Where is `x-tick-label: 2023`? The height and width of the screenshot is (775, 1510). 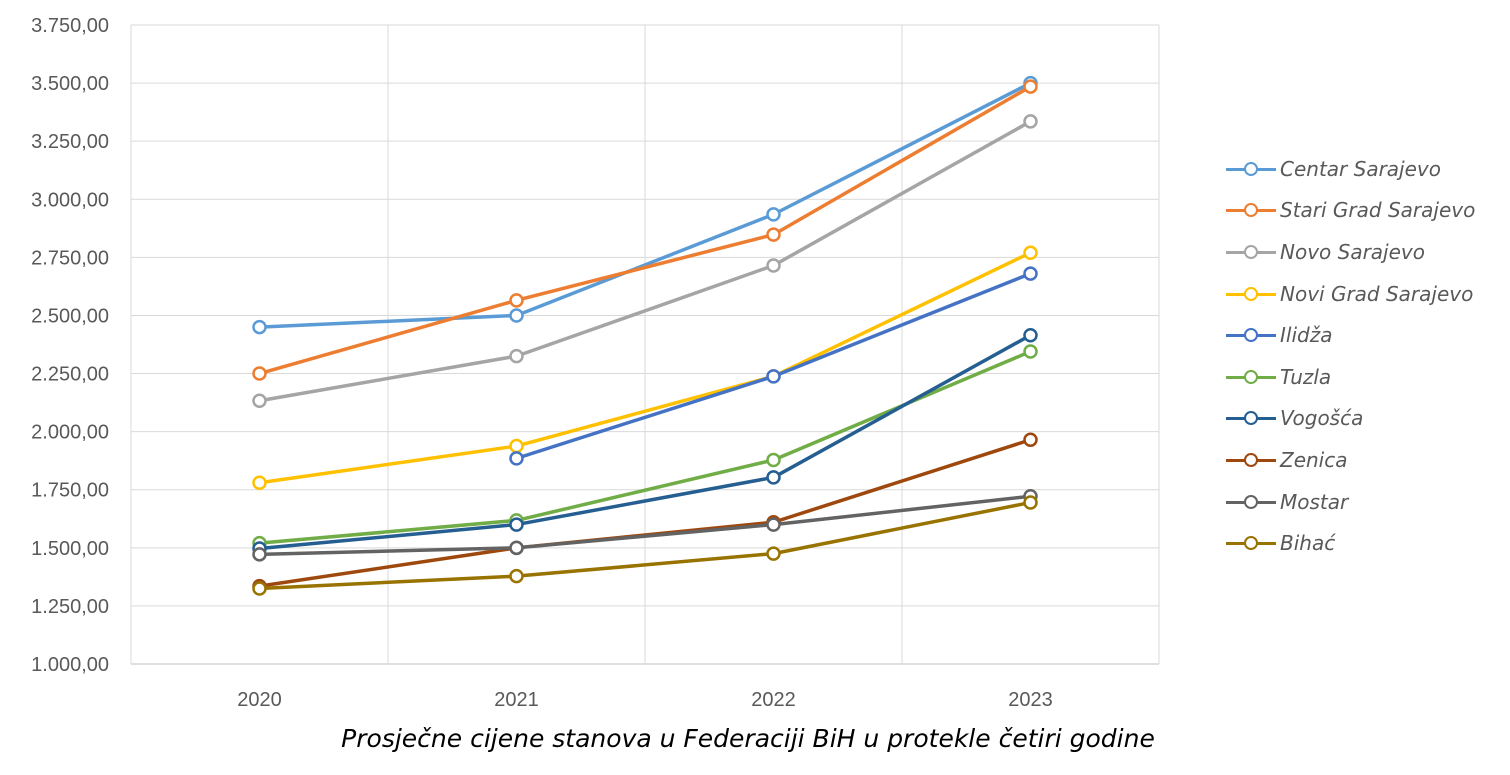
x-tick-label: 2023 is located at coordinates (1030, 700).